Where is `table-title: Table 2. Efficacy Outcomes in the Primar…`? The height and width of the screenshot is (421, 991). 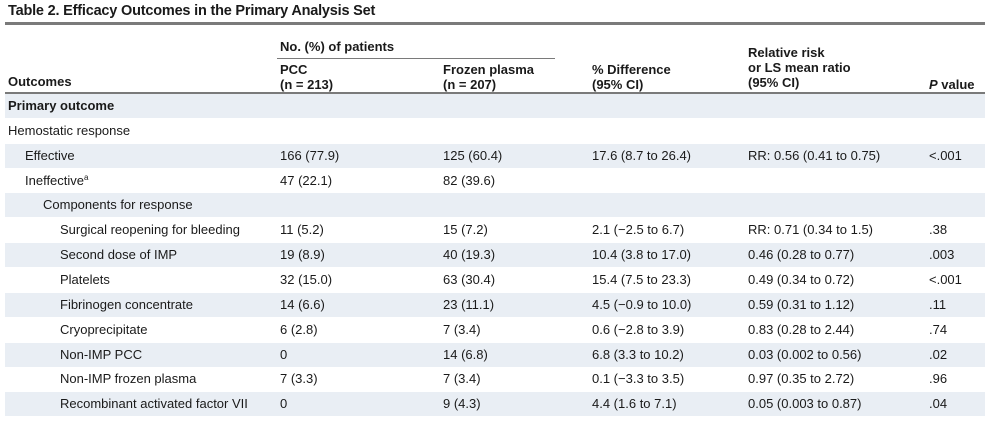
table-title: Table 2. Efficacy Outcomes in the Primar… is located at coordinates (192, 11).